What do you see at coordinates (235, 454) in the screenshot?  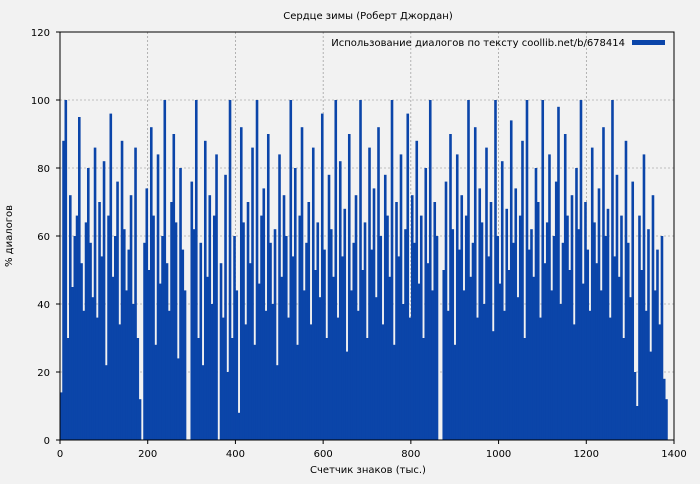 I see `x-tick-label: 400` at bounding box center [235, 454].